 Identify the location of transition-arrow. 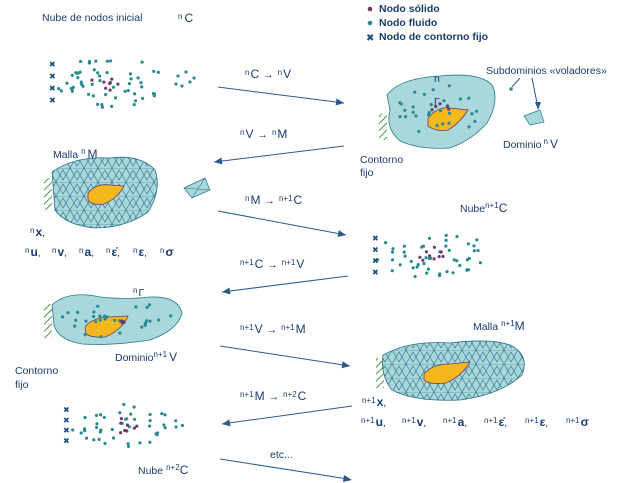
(287, 415).